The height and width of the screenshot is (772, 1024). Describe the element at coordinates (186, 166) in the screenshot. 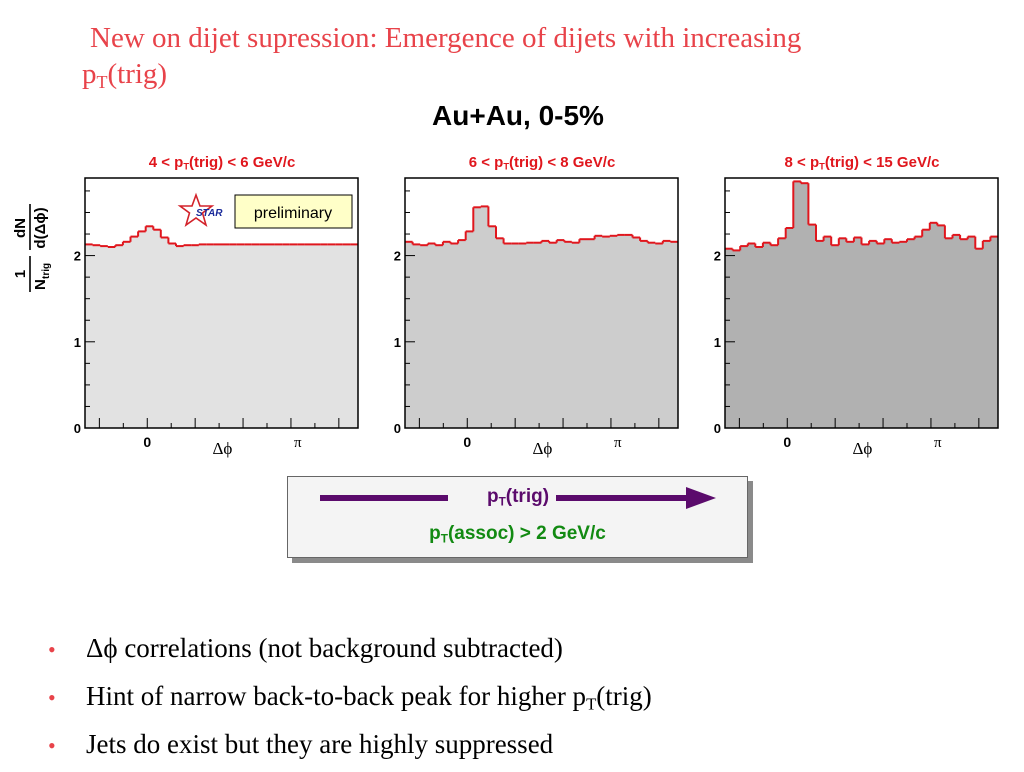

I see `panel-1-title-sub: T` at that location.